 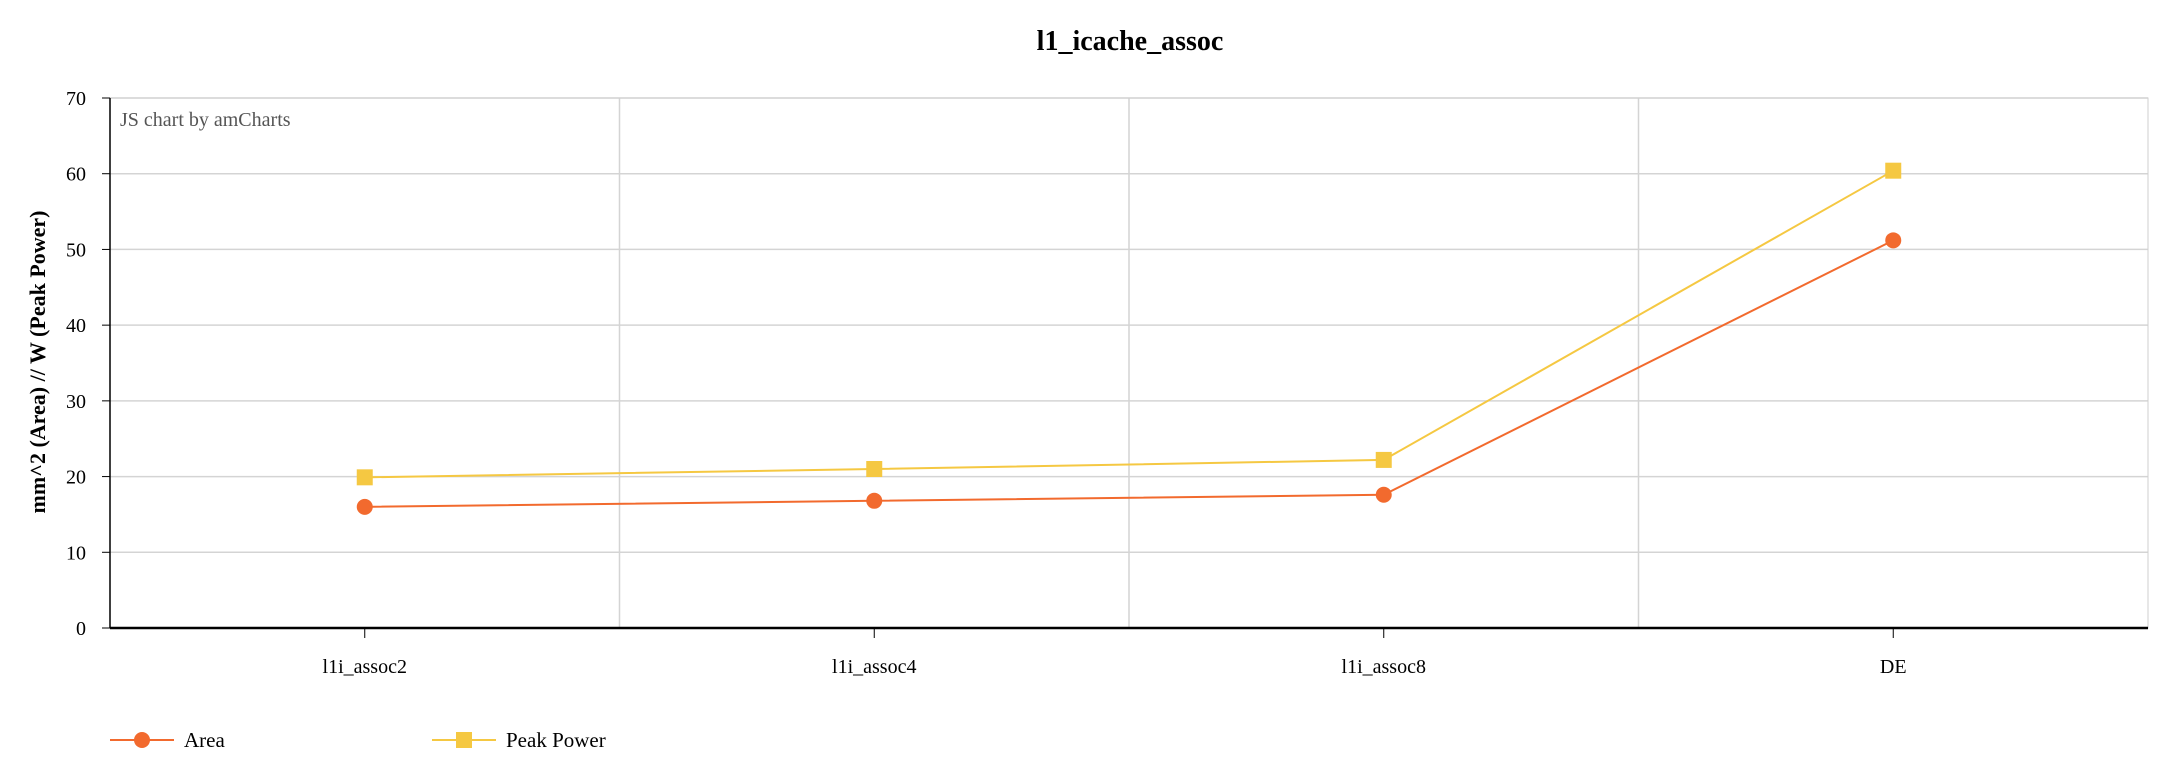 What do you see at coordinates (205, 120) in the screenshot?
I see `amcharts-credit: JS chart by amCharts` at bounding box center [205, 120].